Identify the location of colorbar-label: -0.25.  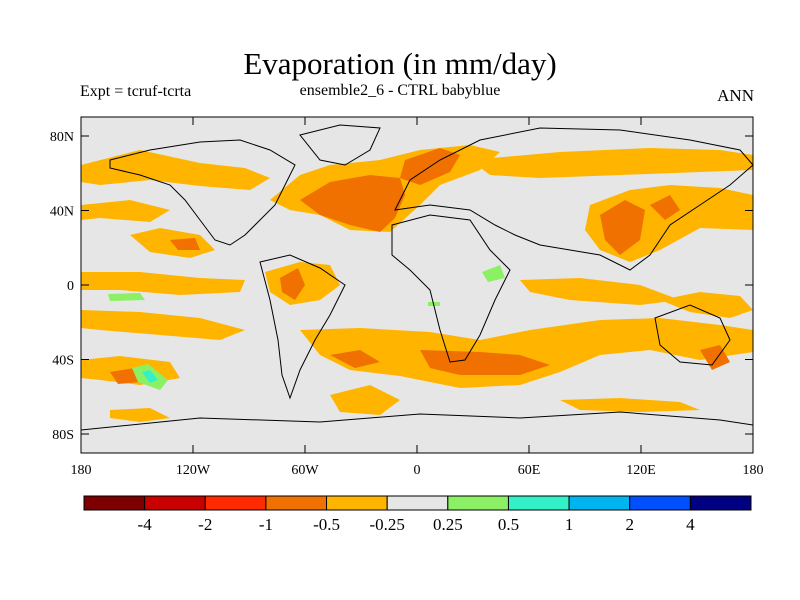
(386, 524).